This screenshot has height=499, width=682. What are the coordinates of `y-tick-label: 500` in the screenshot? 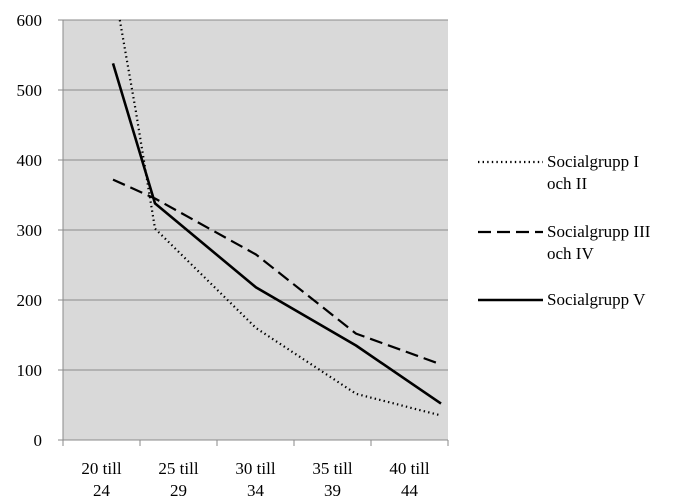 It's located at (30, 90).